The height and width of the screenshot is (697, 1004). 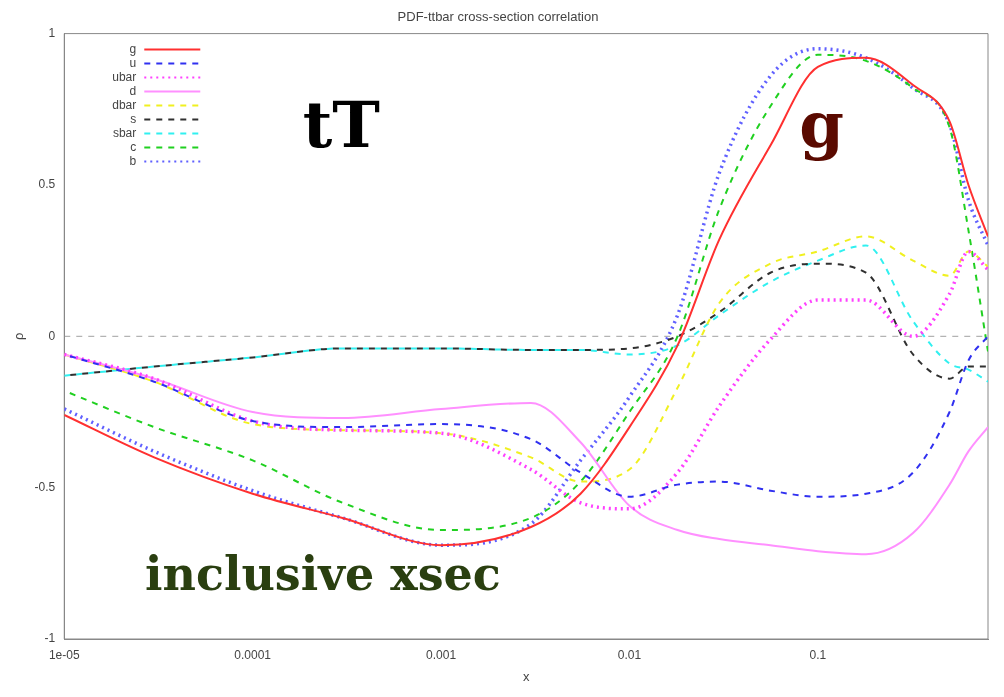 I want to click on legend-label: c, so click(x=133, y=146).